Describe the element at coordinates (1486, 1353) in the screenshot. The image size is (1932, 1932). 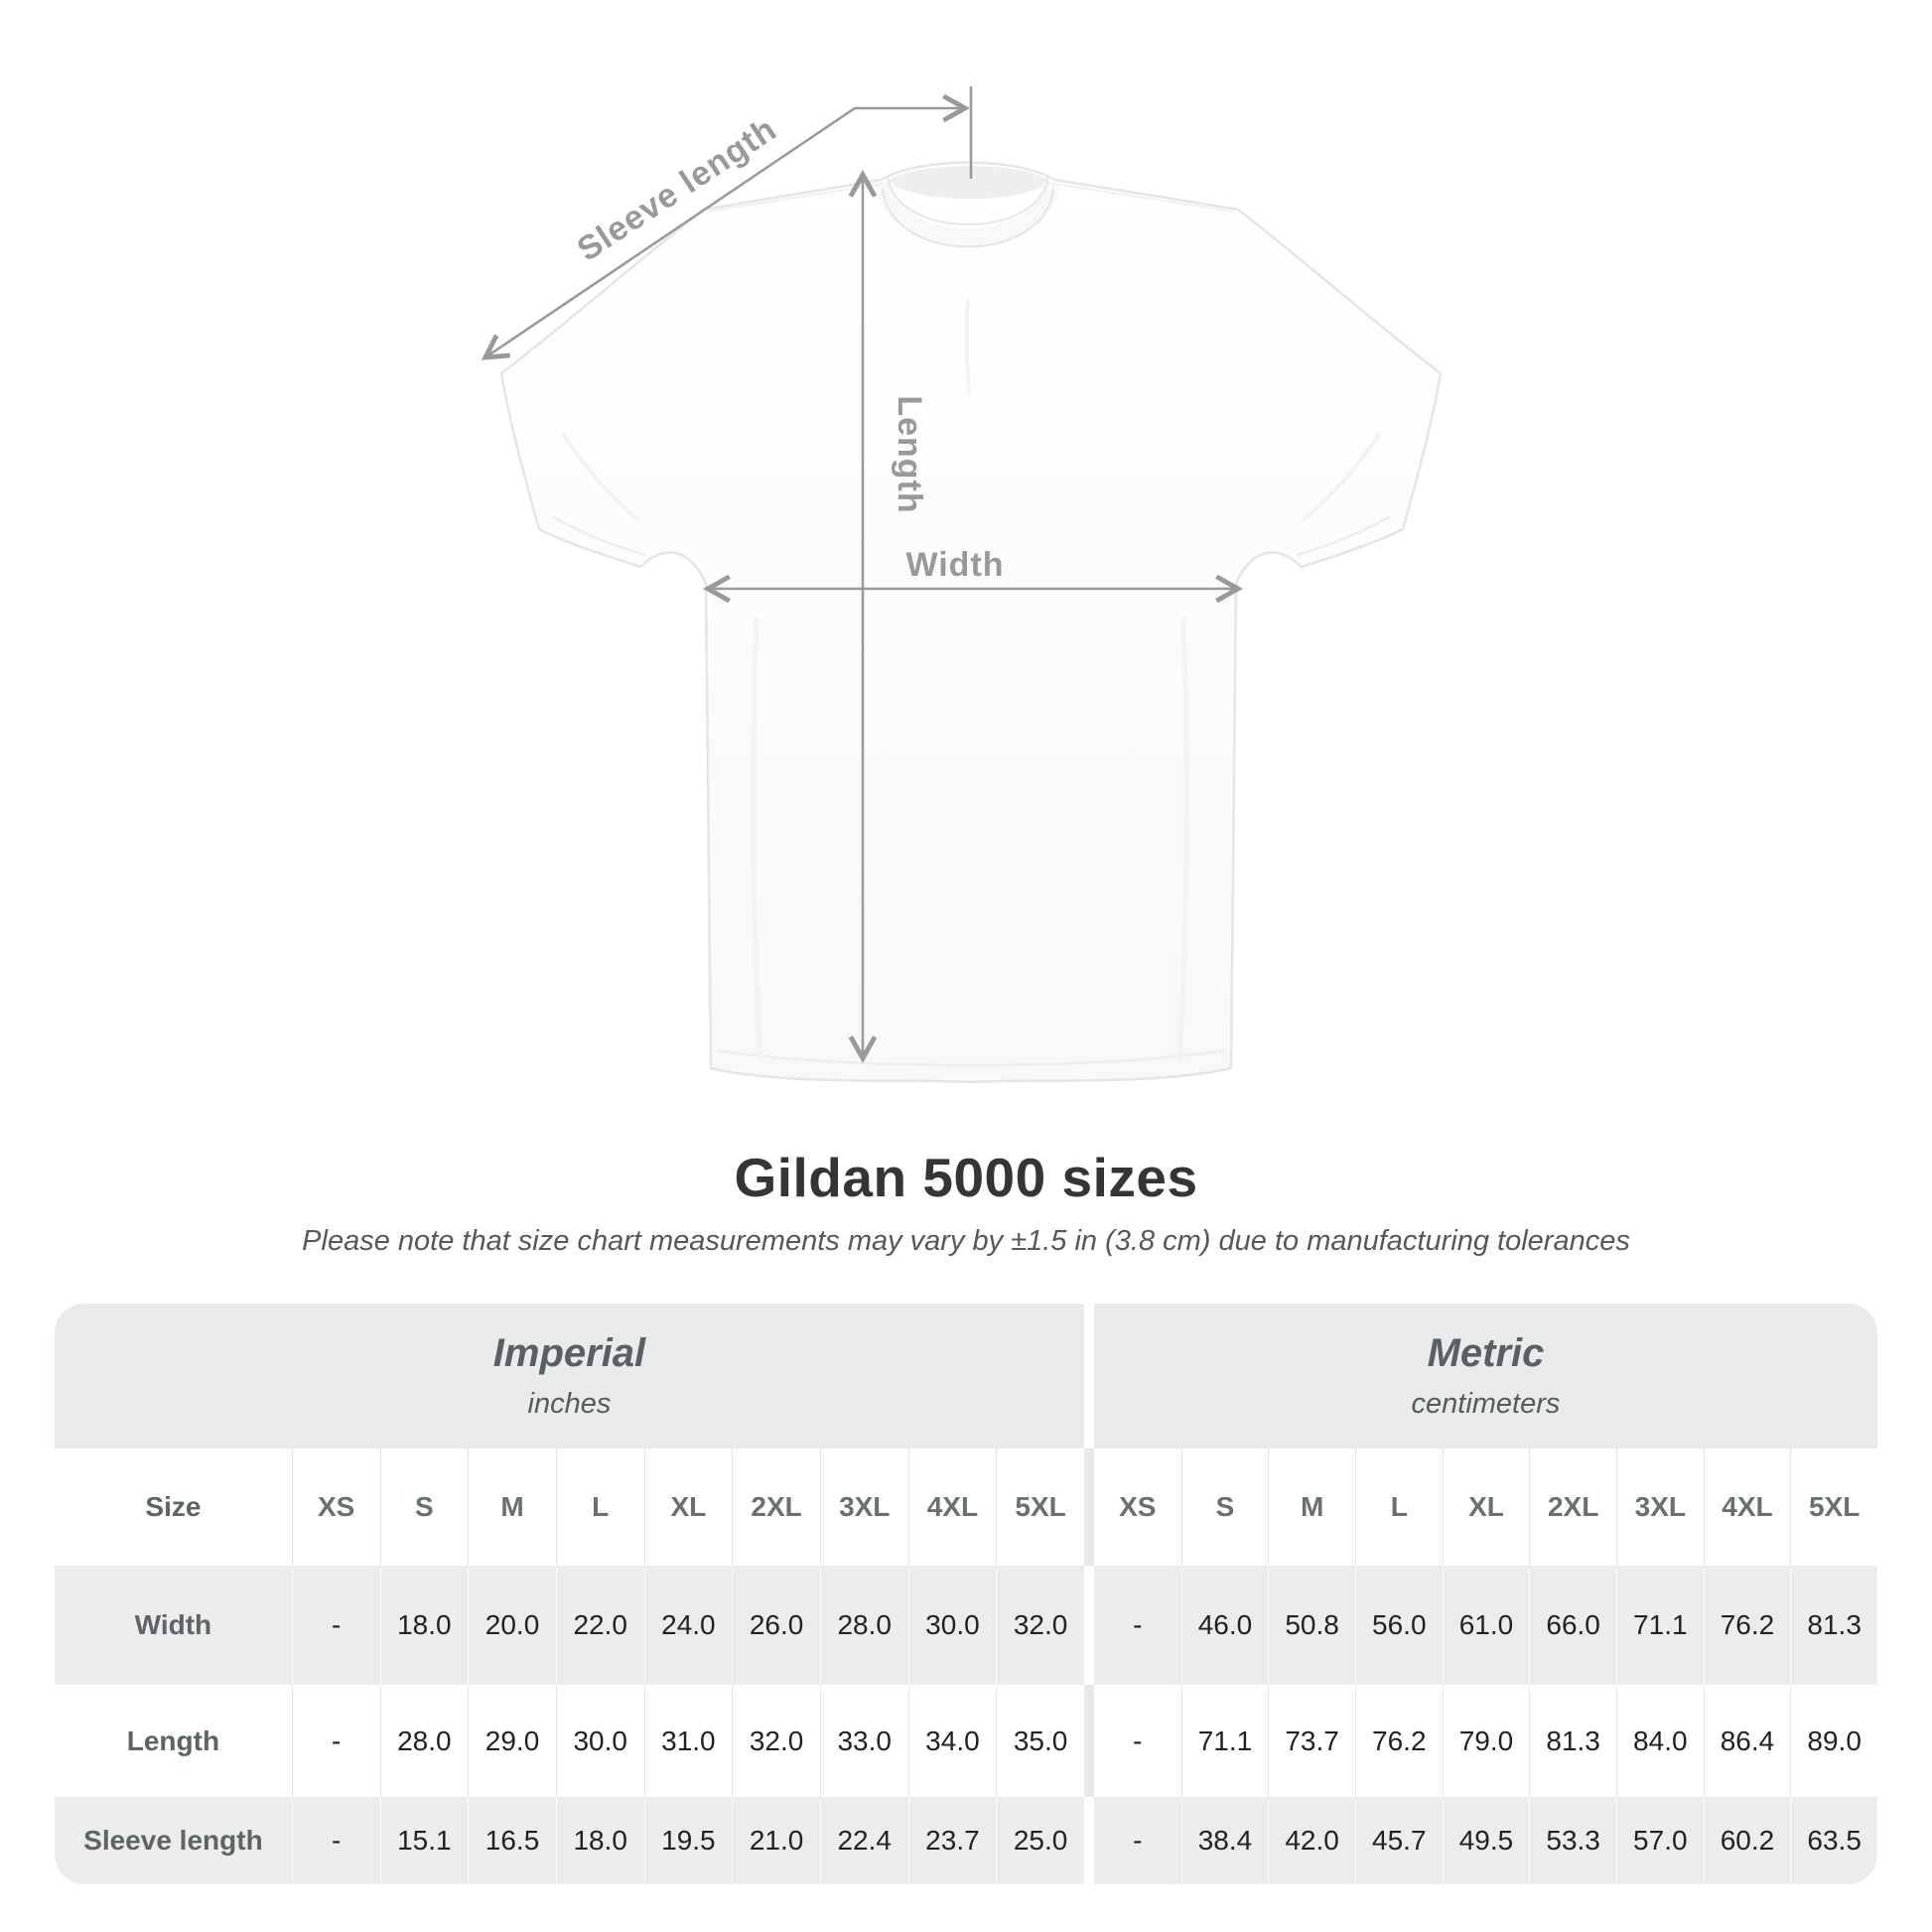
I see `metric-section-title: Metric` at that location.